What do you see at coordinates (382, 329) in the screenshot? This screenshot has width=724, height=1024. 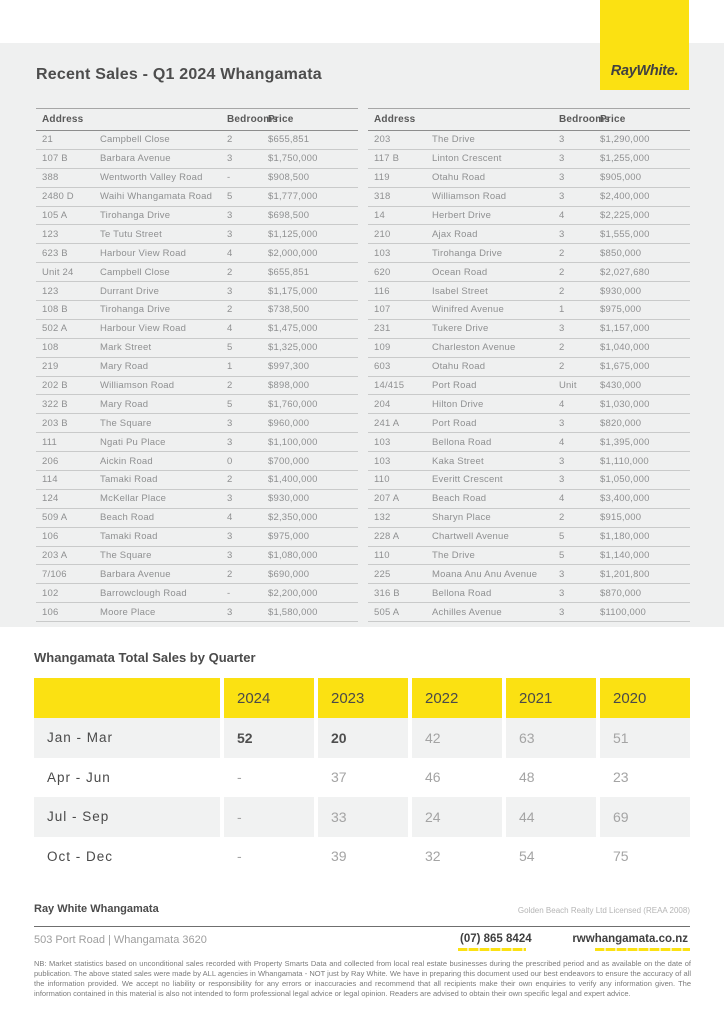 I see `address-number-cell: 231` at bounding box center [382, 329].